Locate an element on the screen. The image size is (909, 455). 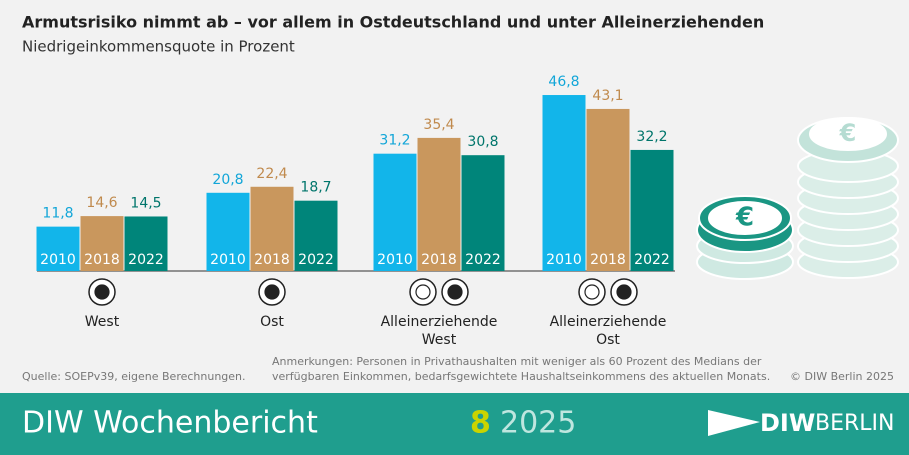
copyright: © DIW Berlin 2025 is located at coordinates (842, 376).